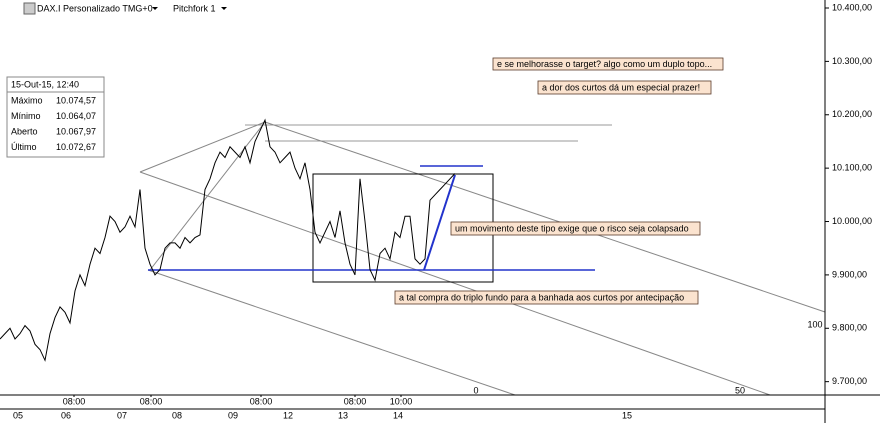 The width and height of the screenshot is (880, 423). What do you see at coordinates (194, 8) in the screenshot?
I see `tool: Pitchfork 1` at bounding box center [194, 8].